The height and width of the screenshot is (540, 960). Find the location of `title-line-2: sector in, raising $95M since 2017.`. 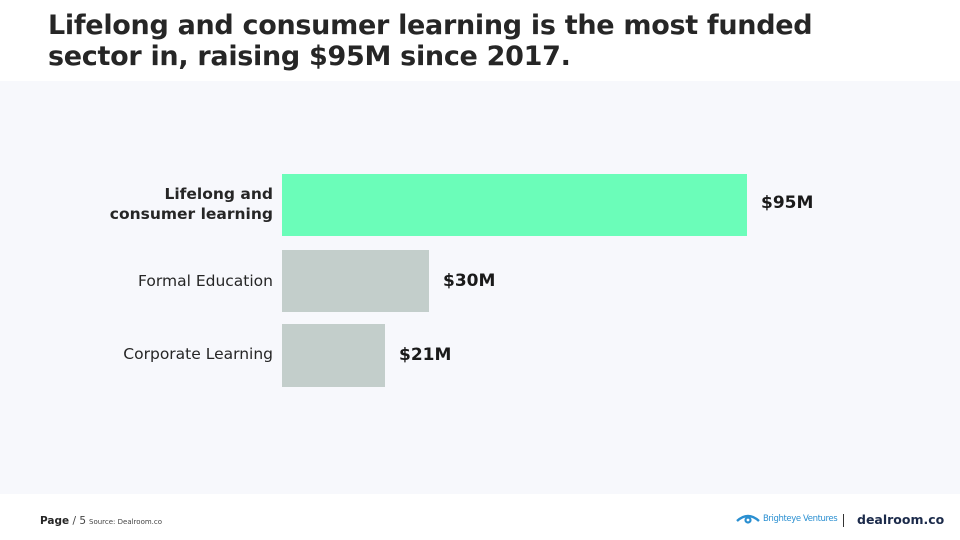

title-line-2: sector in, raising $95M since 2017. is located at coordinates (309, 56).